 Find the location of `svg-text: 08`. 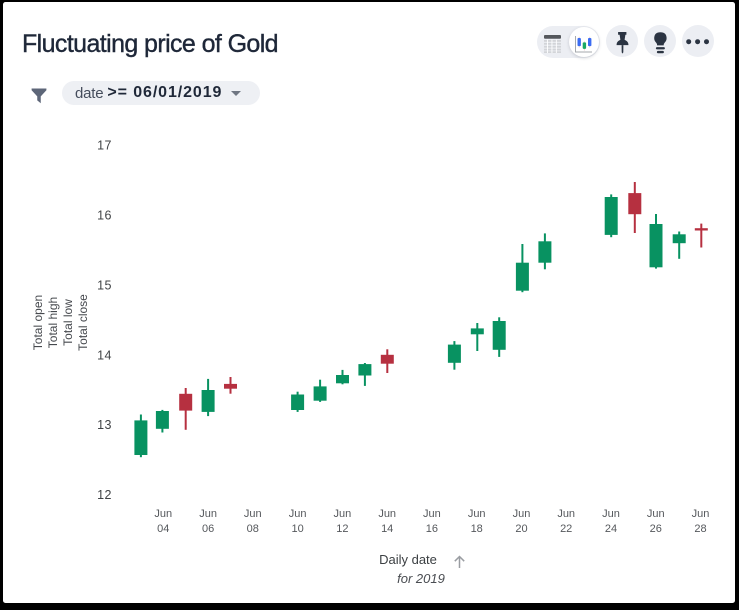

svg-text: 08 is located at coordinates (253, 529).